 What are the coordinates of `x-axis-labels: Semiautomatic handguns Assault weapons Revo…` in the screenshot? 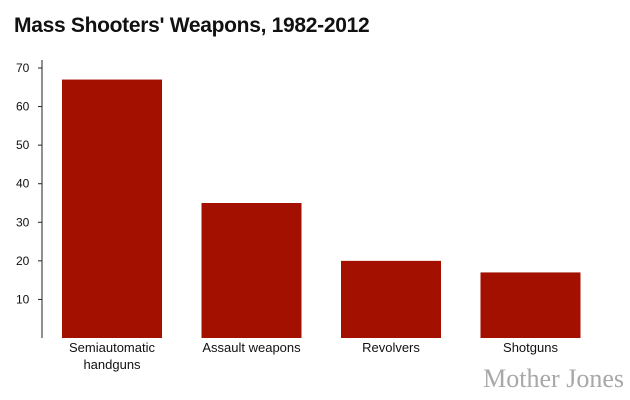 It's located at (313, 356).